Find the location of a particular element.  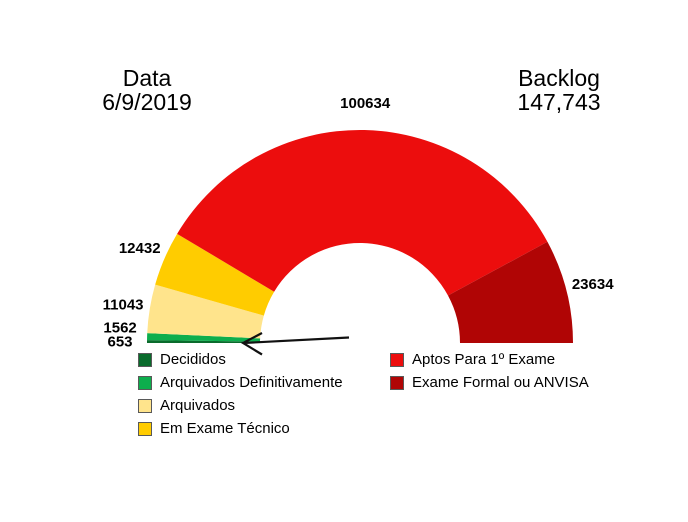

legend-item-5: Exame Formal ou ANVISA is located at coordinates (489, 382).